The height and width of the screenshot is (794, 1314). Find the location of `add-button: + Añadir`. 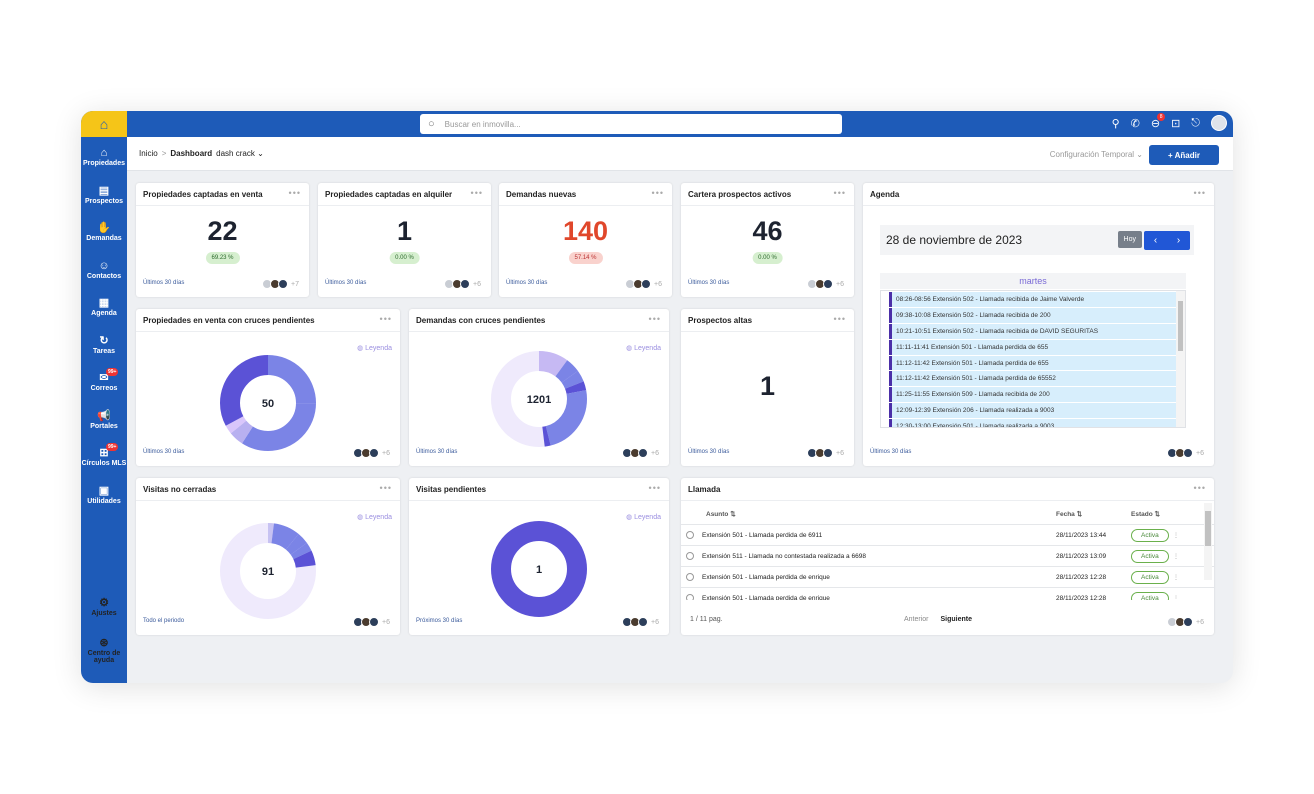

add-button: + Añadir is located at coordinates (1184, 155).